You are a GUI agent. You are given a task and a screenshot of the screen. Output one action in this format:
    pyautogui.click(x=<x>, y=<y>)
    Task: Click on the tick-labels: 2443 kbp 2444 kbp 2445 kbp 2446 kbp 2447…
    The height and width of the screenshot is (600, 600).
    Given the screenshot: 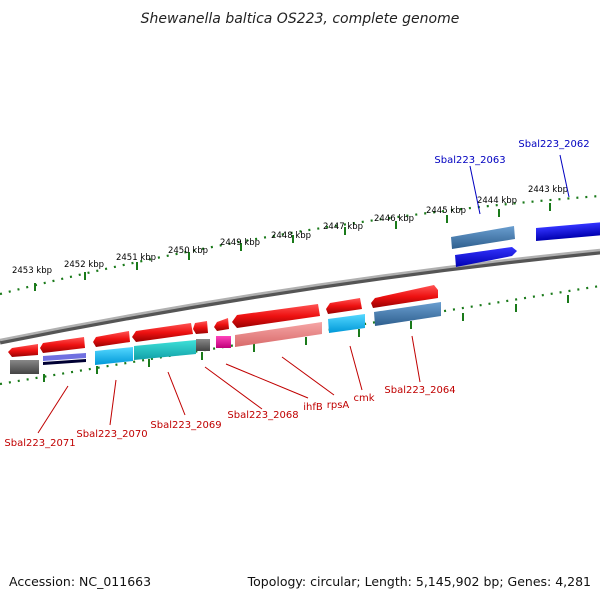 What is the action you would take?
    pyautogui.click(x=290, y=230)
    